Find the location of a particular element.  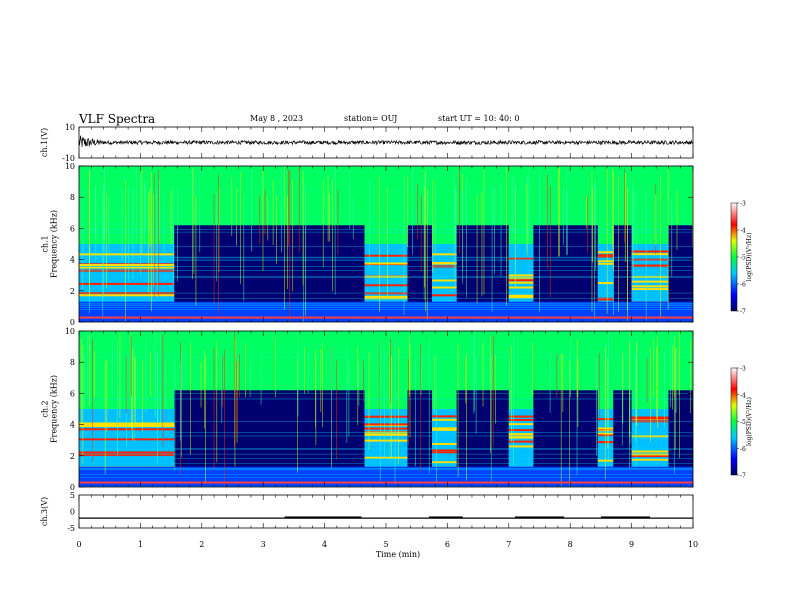

ch2-colorbar-tick-label: -5 is located at coordinates (743, 422).